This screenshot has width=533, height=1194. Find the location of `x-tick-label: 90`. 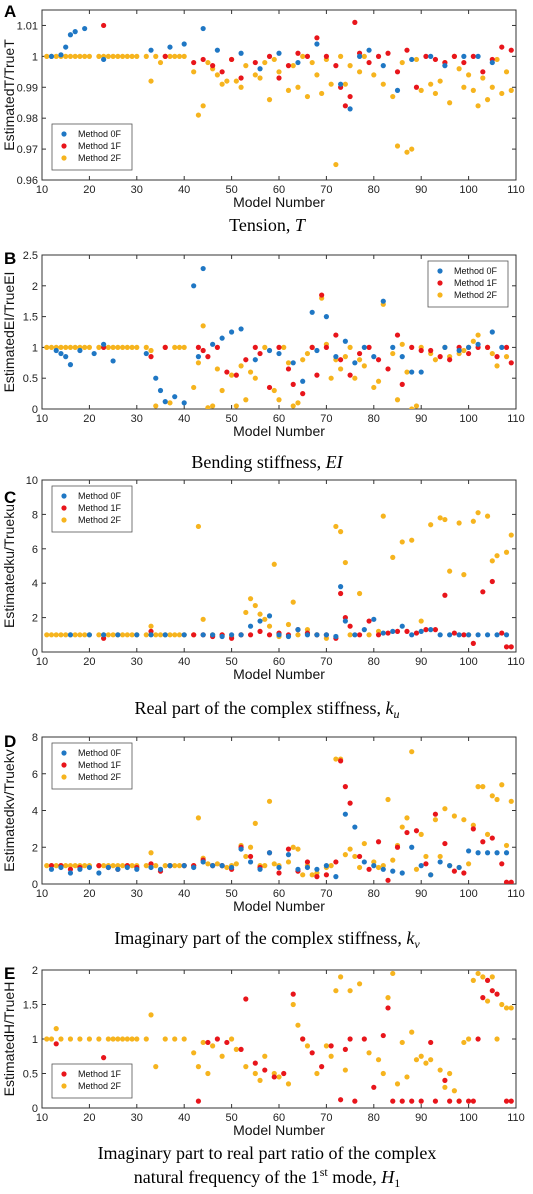

x-tick-label: 90 is located at coordinates (421, 190).